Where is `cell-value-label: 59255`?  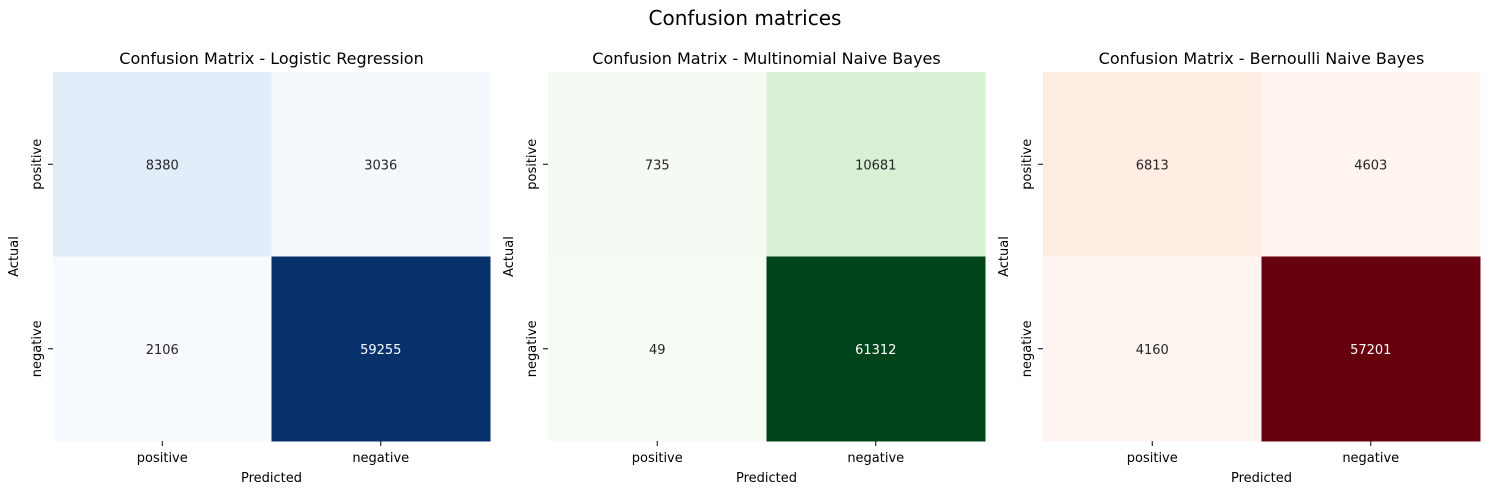
cell-value-label: 59255 is located at coordinates (380, 350).